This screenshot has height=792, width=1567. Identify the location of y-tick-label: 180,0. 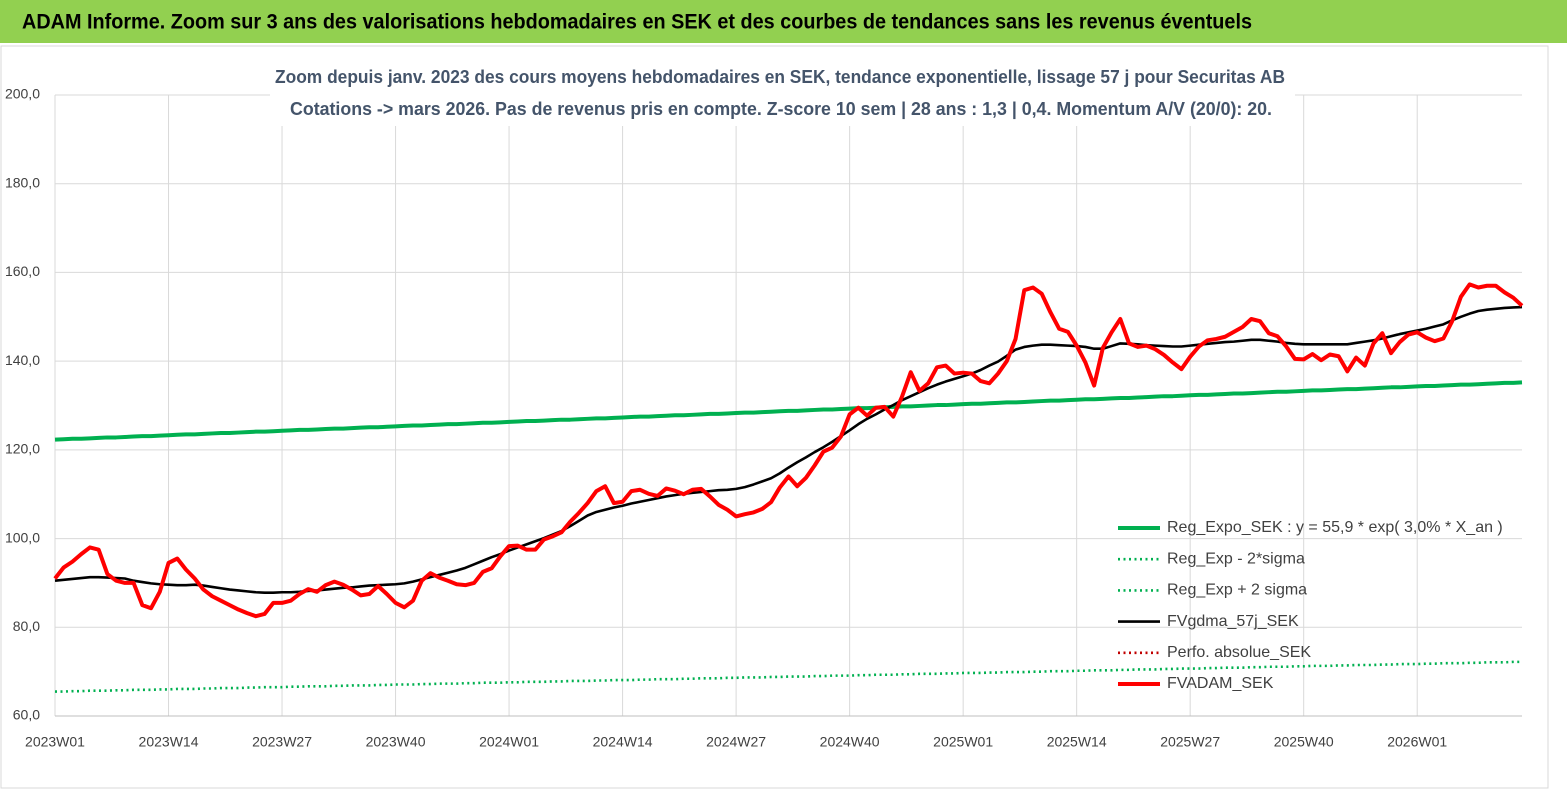
(22, 182).